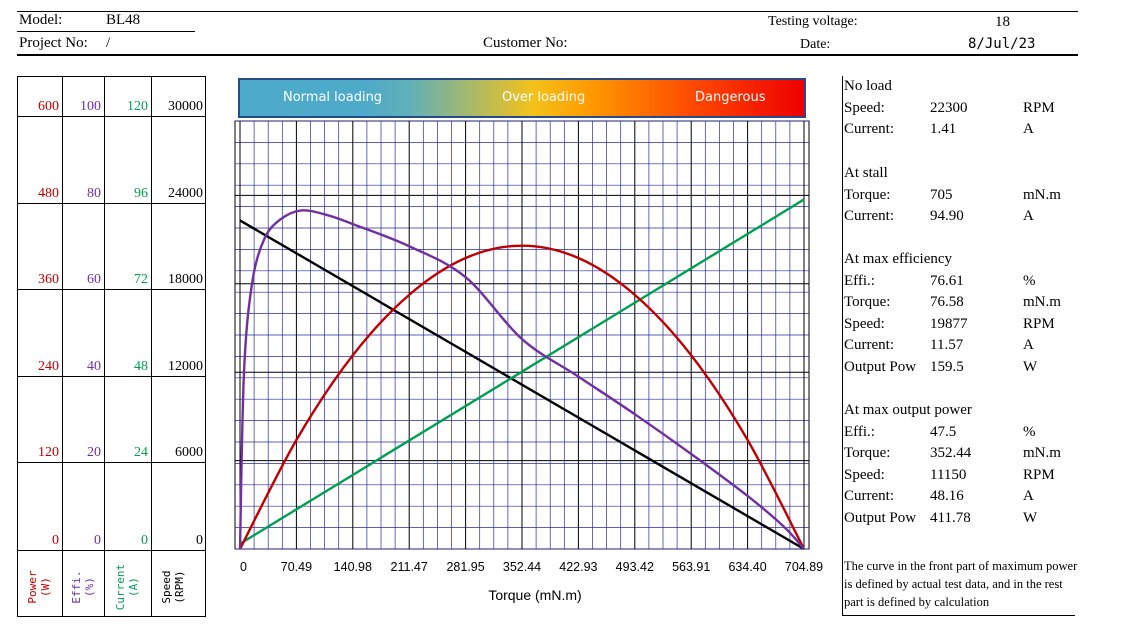  I want to click on voltage-label: Testing voltage:, so click(813, 21).